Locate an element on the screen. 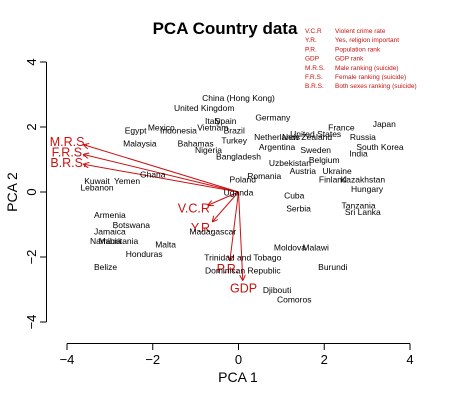 This screenshot has width=453, height=400. country-label: Namibia is located at coordinates (105, 241).